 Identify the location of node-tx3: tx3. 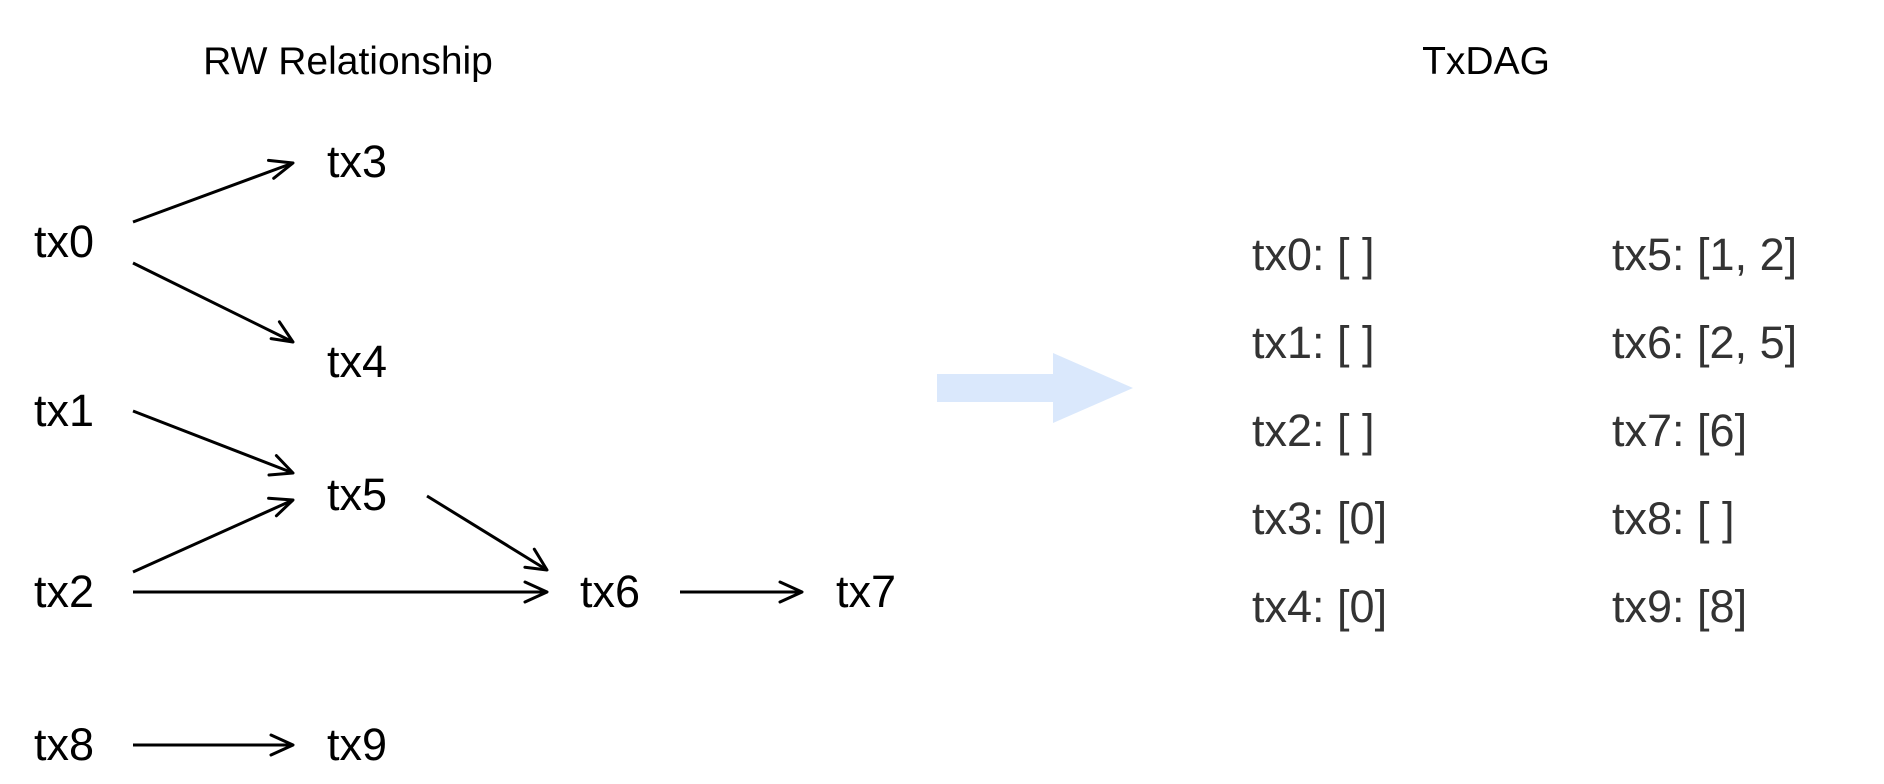
(357, 161).